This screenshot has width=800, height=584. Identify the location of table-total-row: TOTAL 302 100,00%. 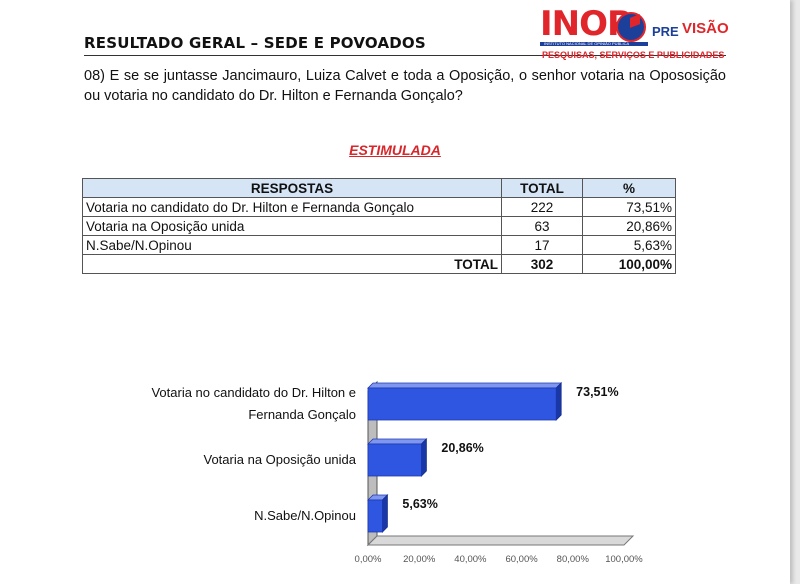
(379, 264).